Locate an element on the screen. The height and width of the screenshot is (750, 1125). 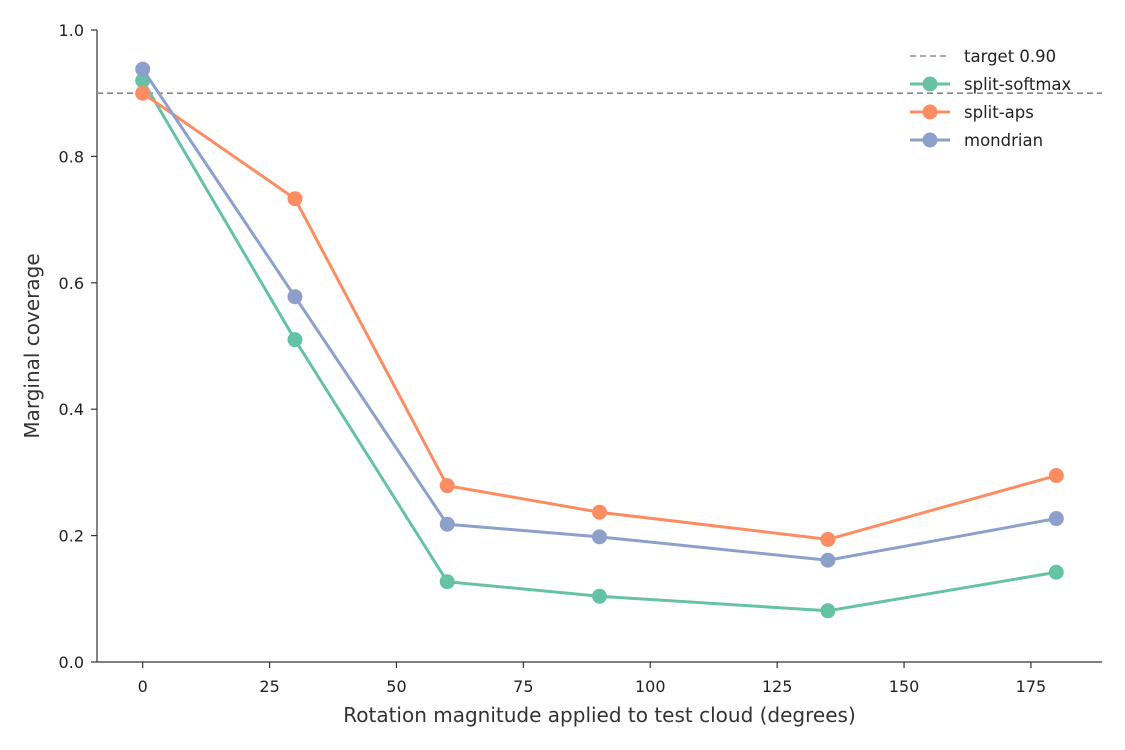
x-tick-label: 25 is located at coordinates (269, 686).